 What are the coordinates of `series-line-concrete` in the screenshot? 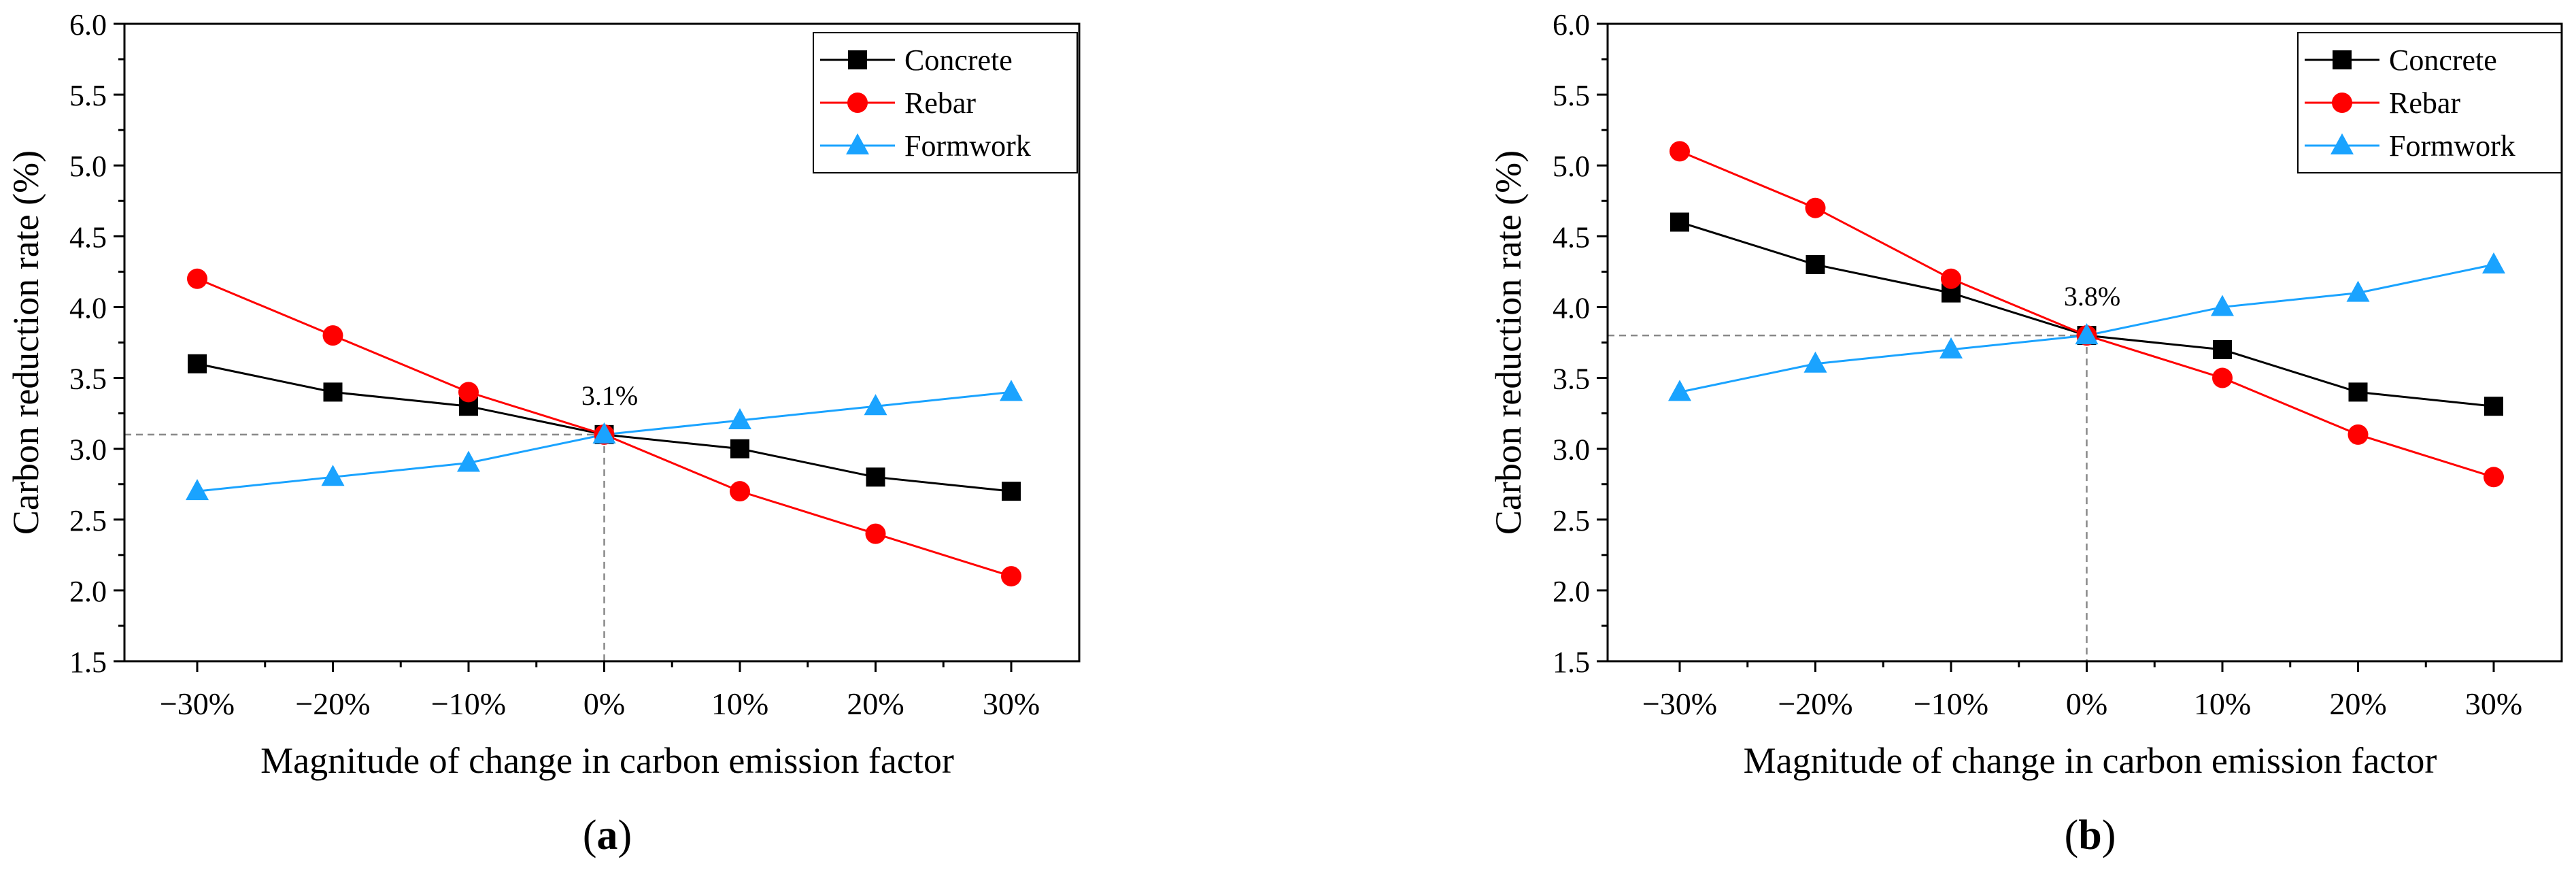 It's located at (2086, 314).